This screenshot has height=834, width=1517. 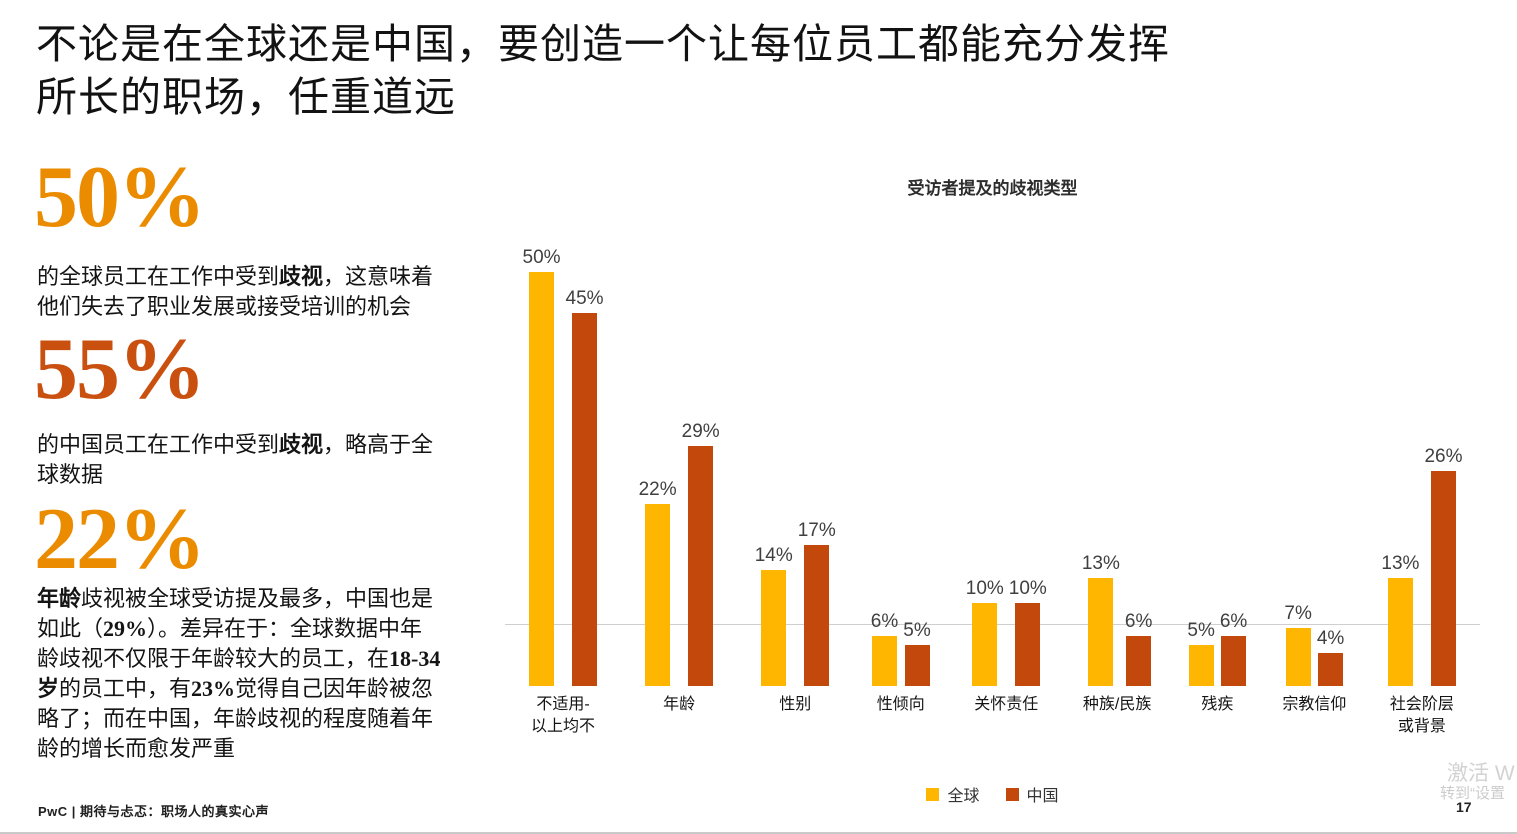 I want to click on category-label: 不适用- 以上均不, so click(x=563, y=715).